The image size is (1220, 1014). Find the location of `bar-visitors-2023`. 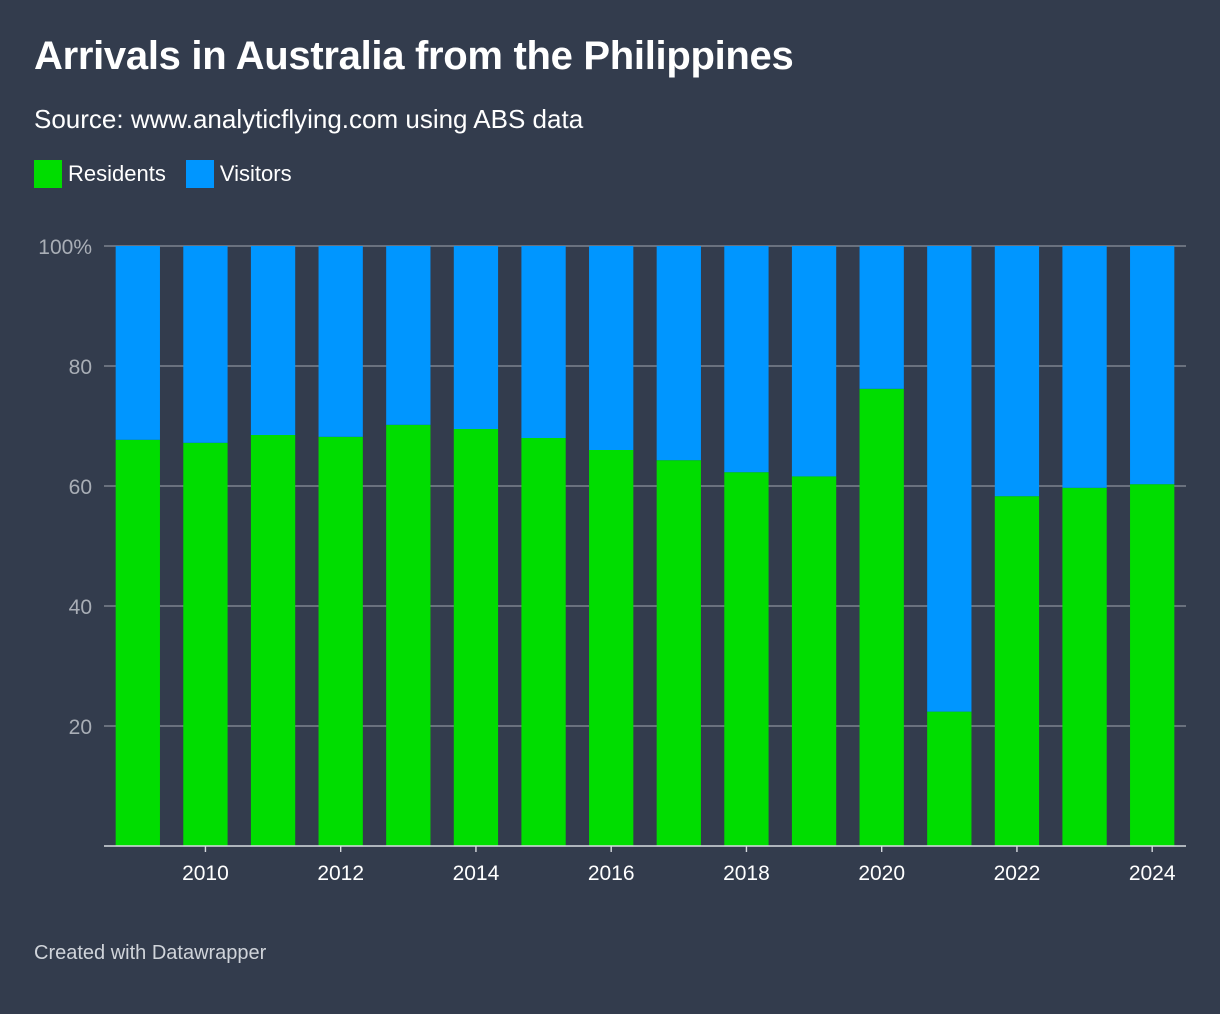

bar-visitors-2023 is located at coordinates (1084, 367).